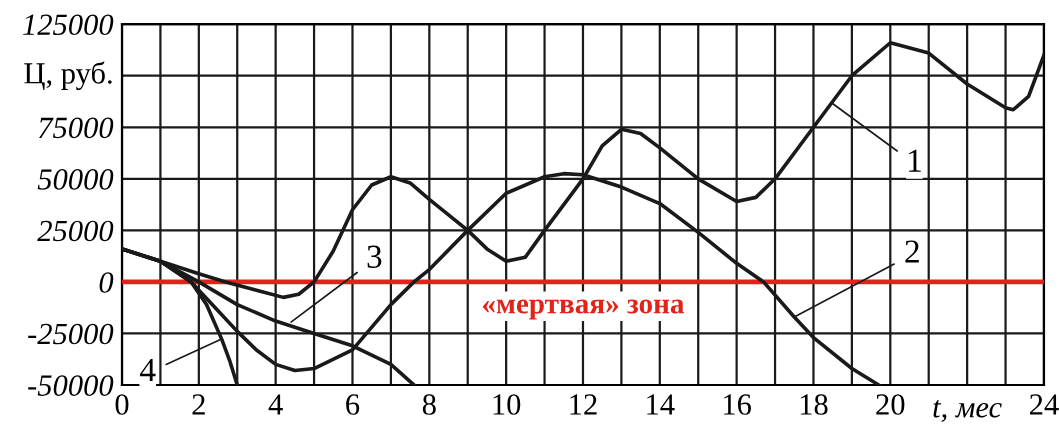 This screenshot has width=1059, height=432. What do you see at coordinates (148, 370) in the screenshot?
I see `annotation: 4` at bounding box center [148, 370].